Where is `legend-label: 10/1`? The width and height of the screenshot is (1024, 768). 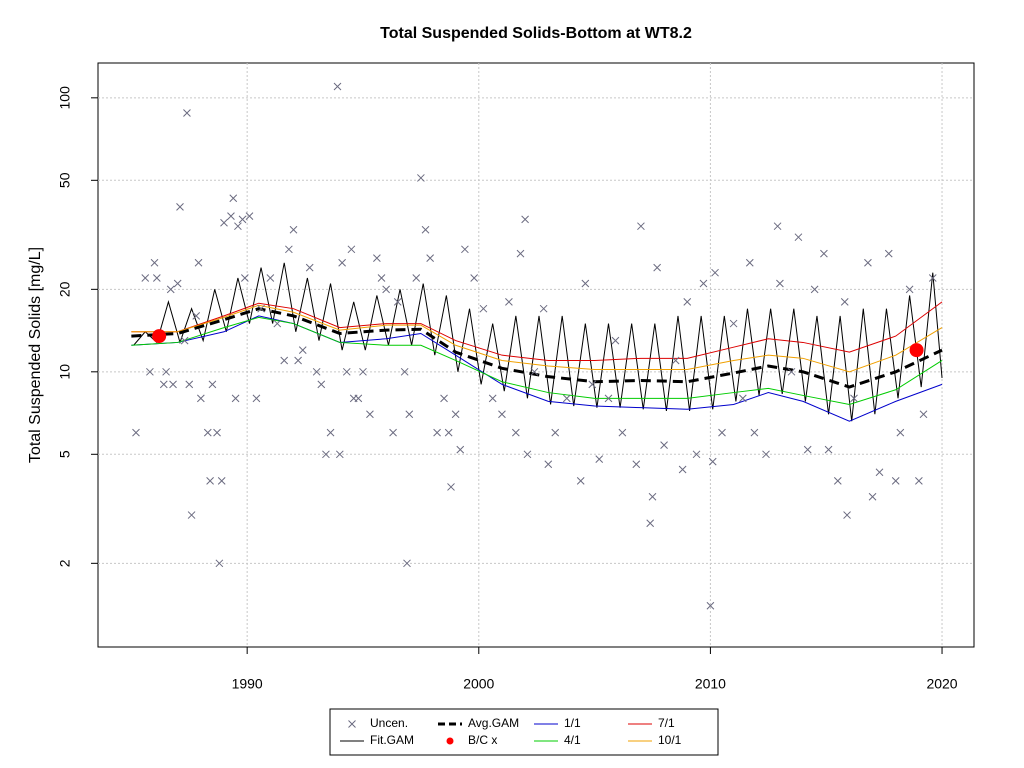
legend-label: 10/1 is located at coordinates (670, 740).